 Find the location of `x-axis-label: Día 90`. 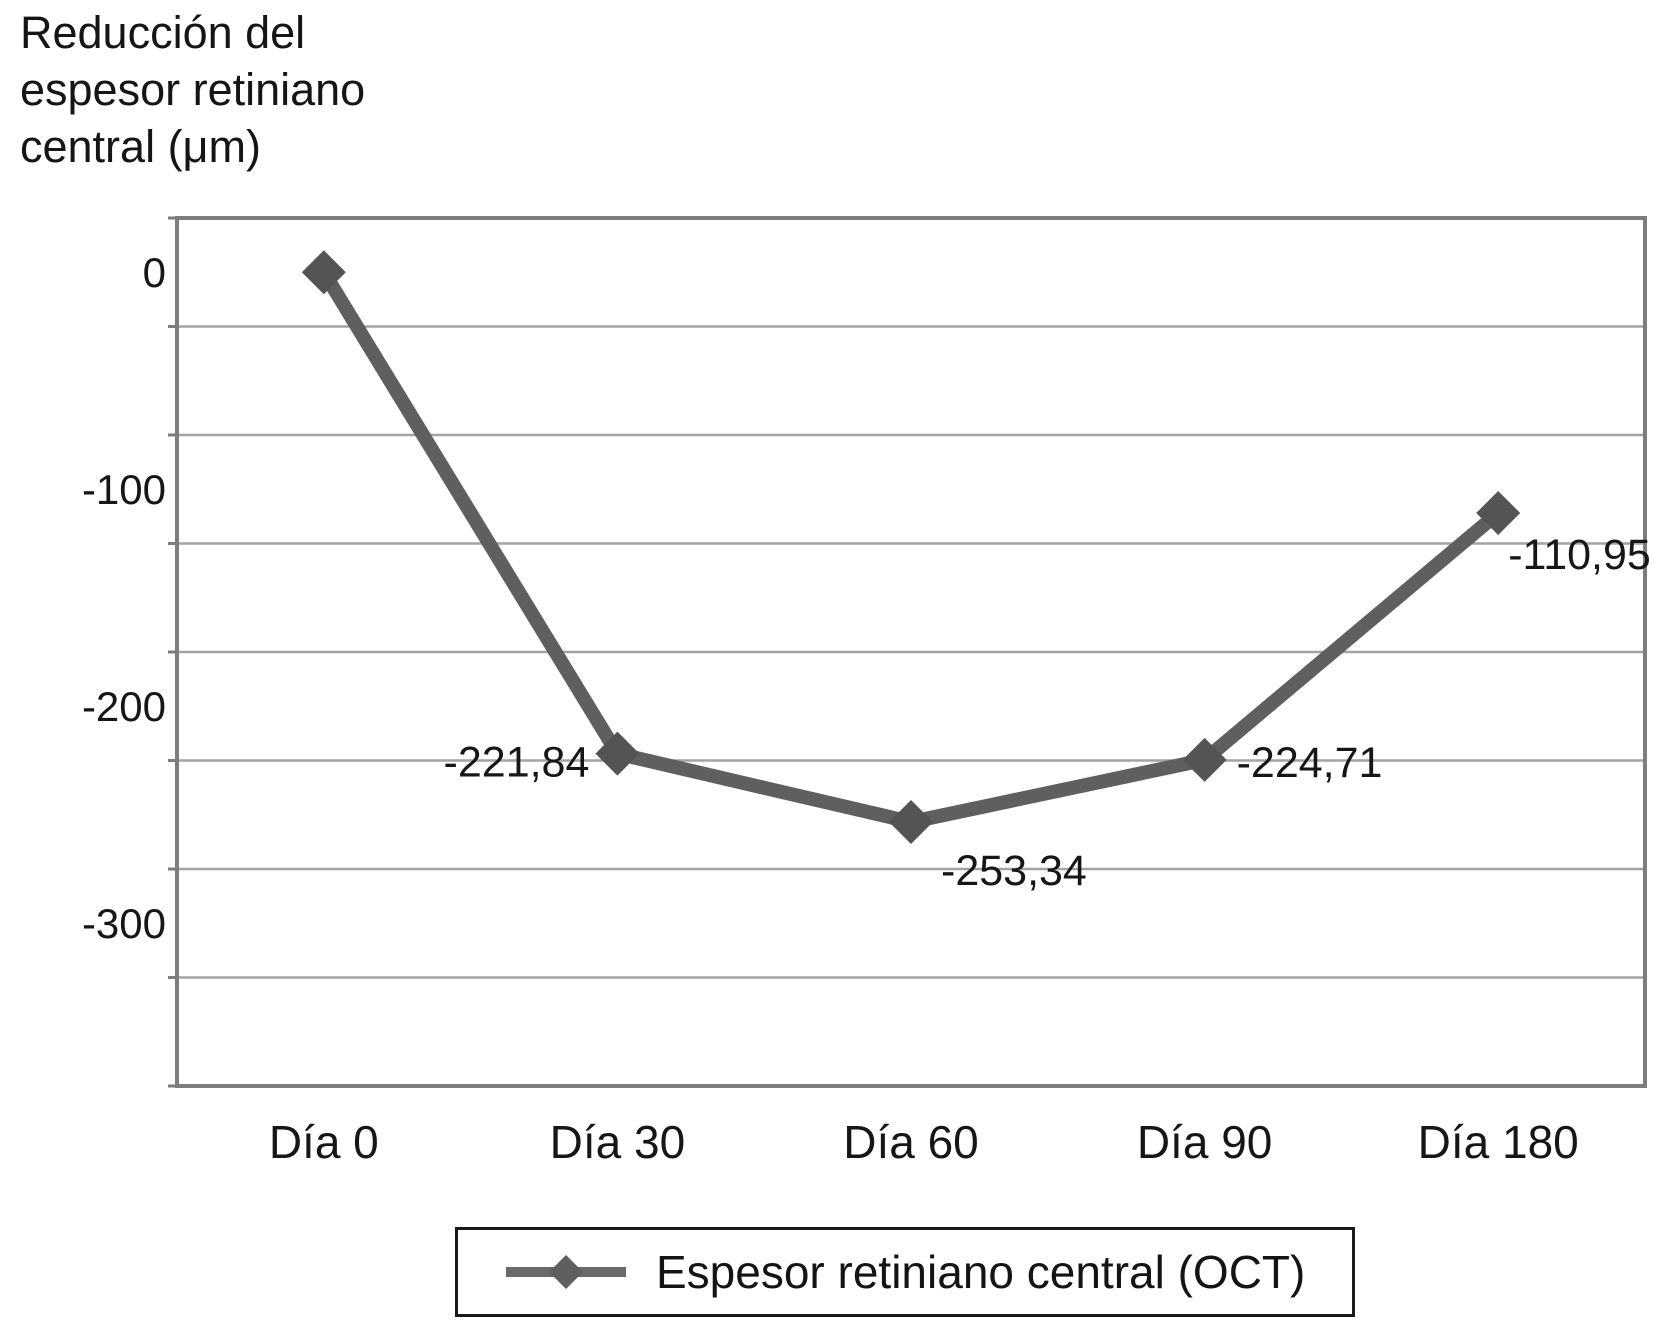

x-axis-label: Día 90 is located at coordinates (1205, 1142).